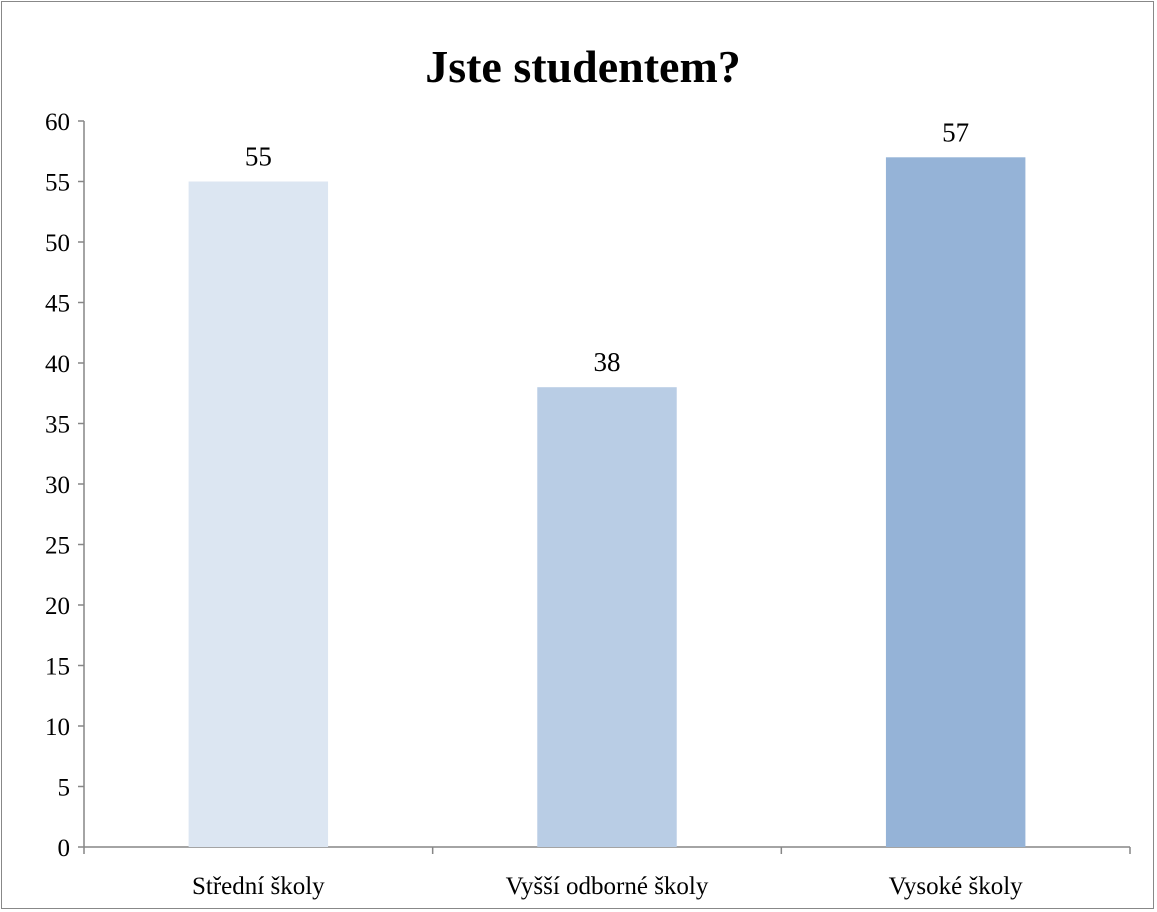 The width and height of the screenshot is (1157, 912). What do you see at coordinates (956, 886) in the screenshot?
I see `x-tick-label: Vysoké školy` at bounding box center [956, 886].